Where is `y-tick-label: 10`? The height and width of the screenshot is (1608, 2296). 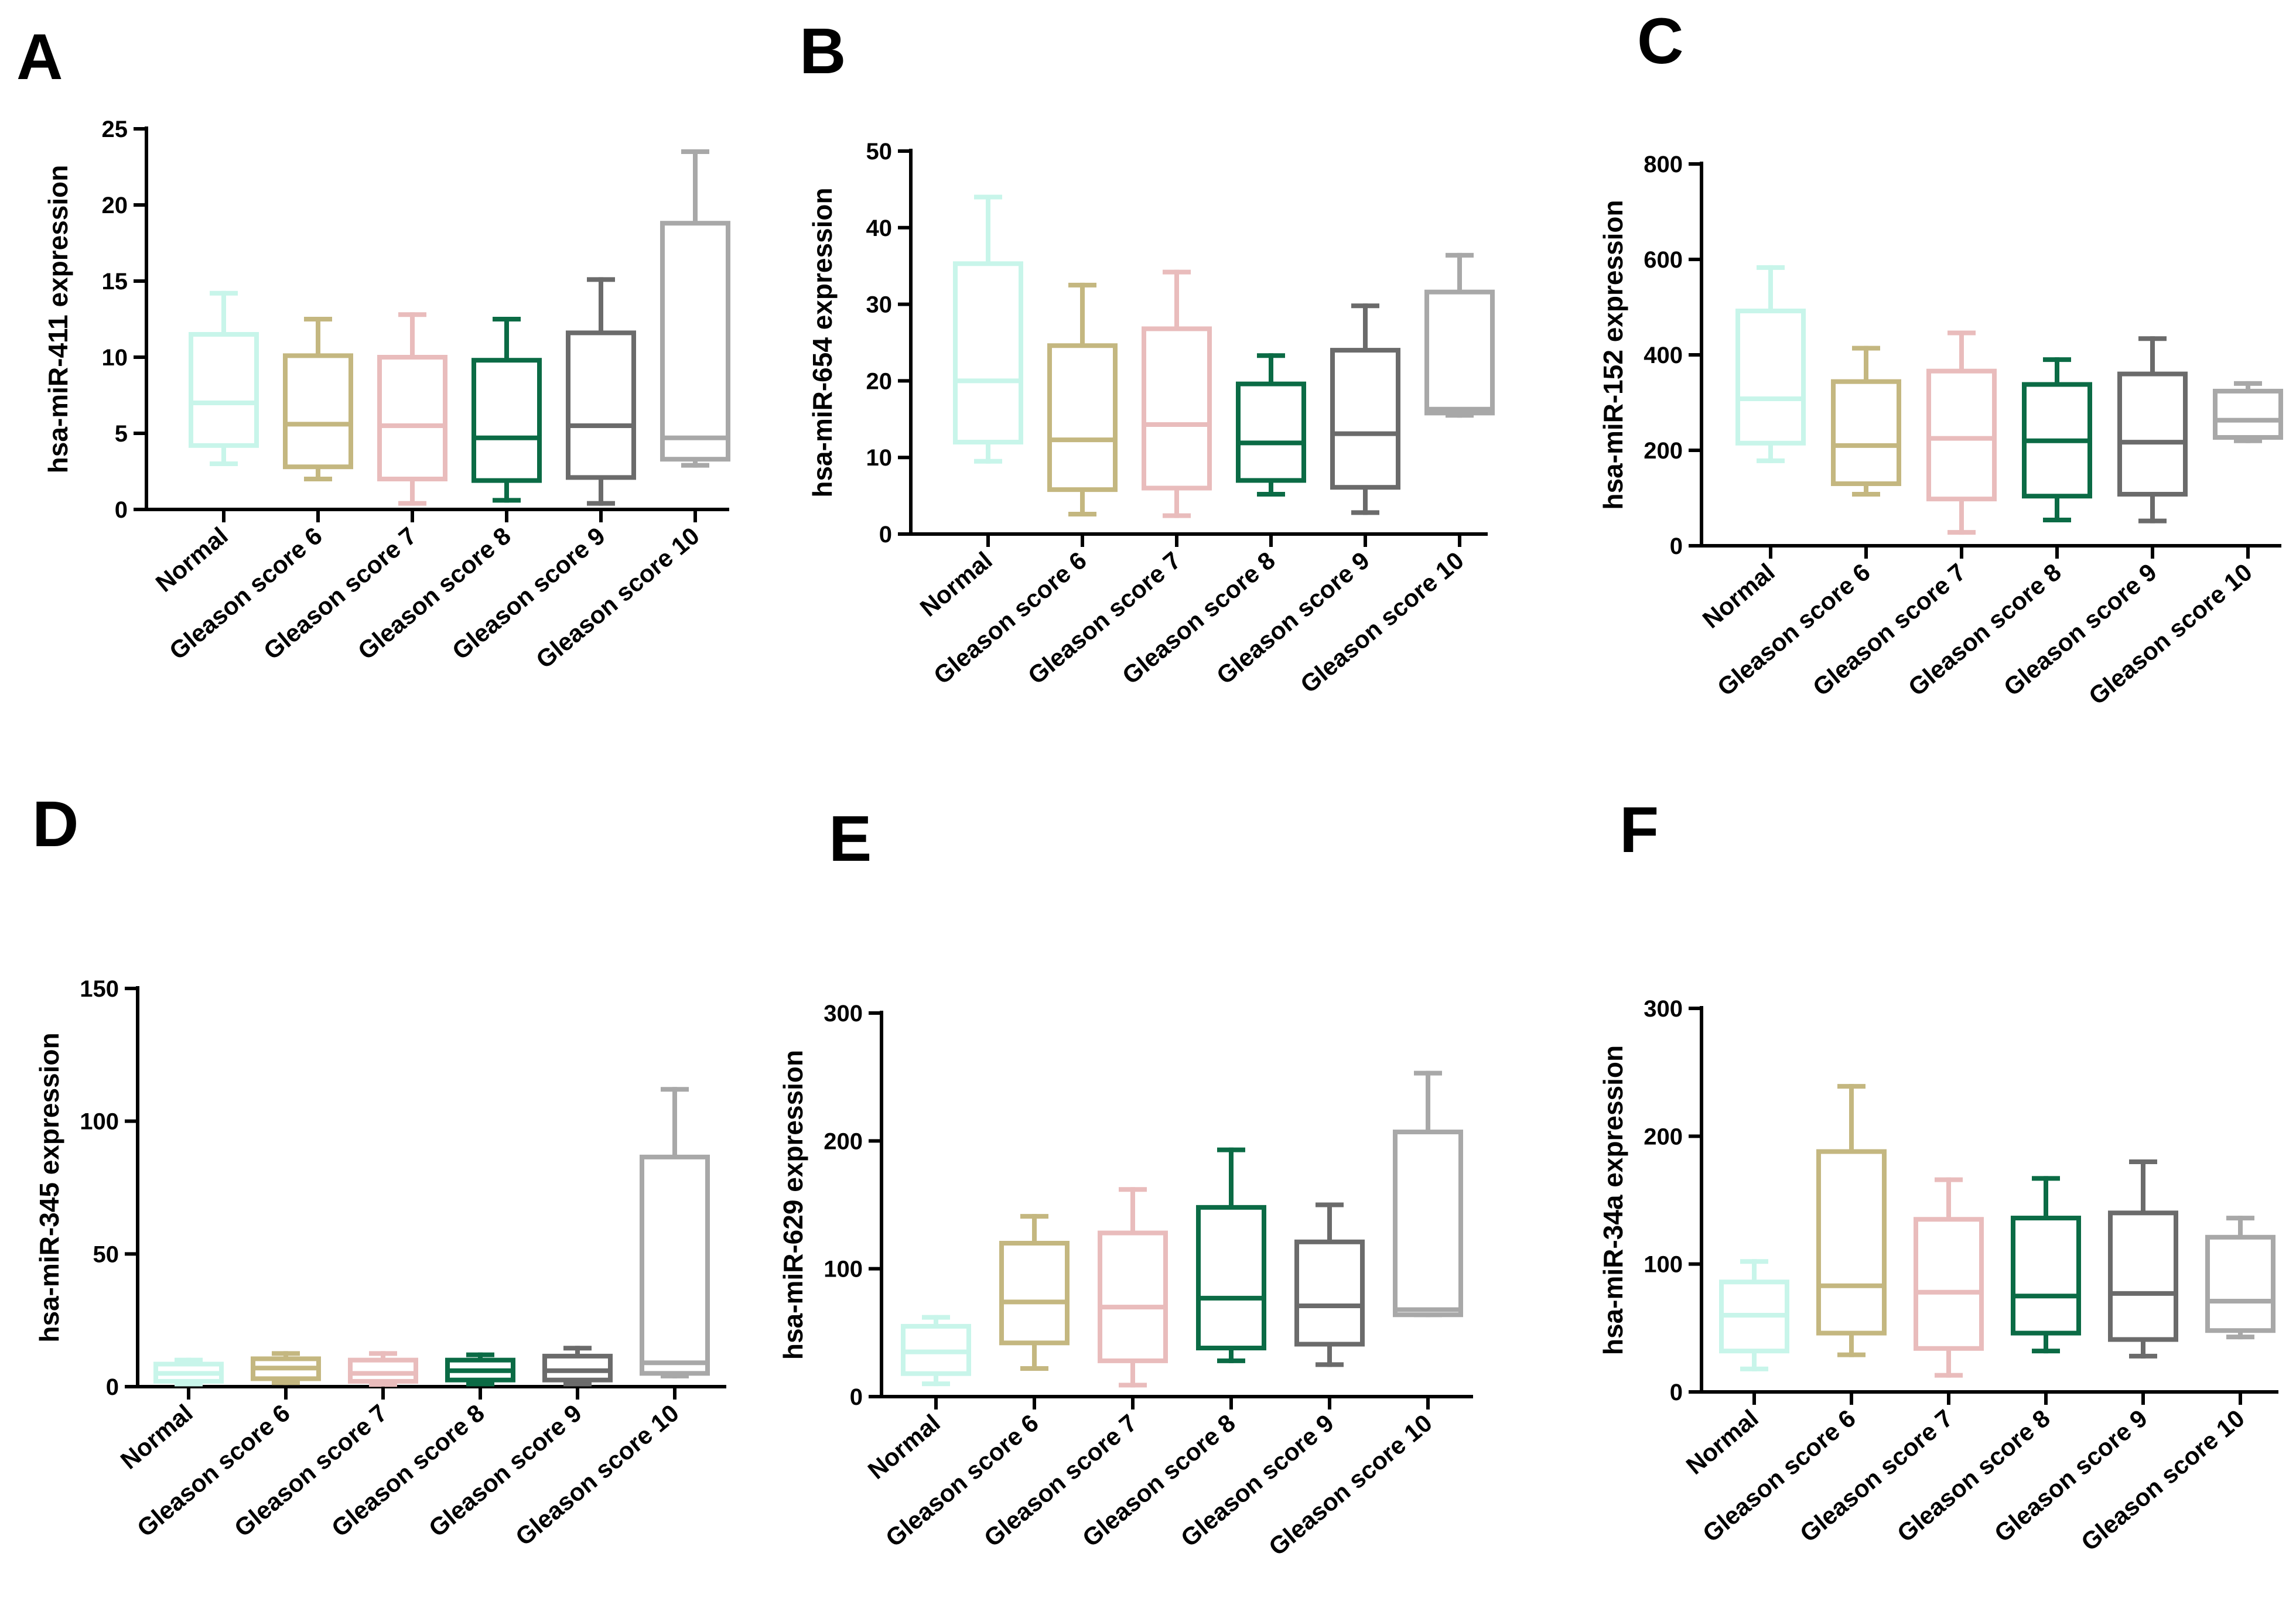
y-tick-label: 10 is located at coordinates (879, 458).